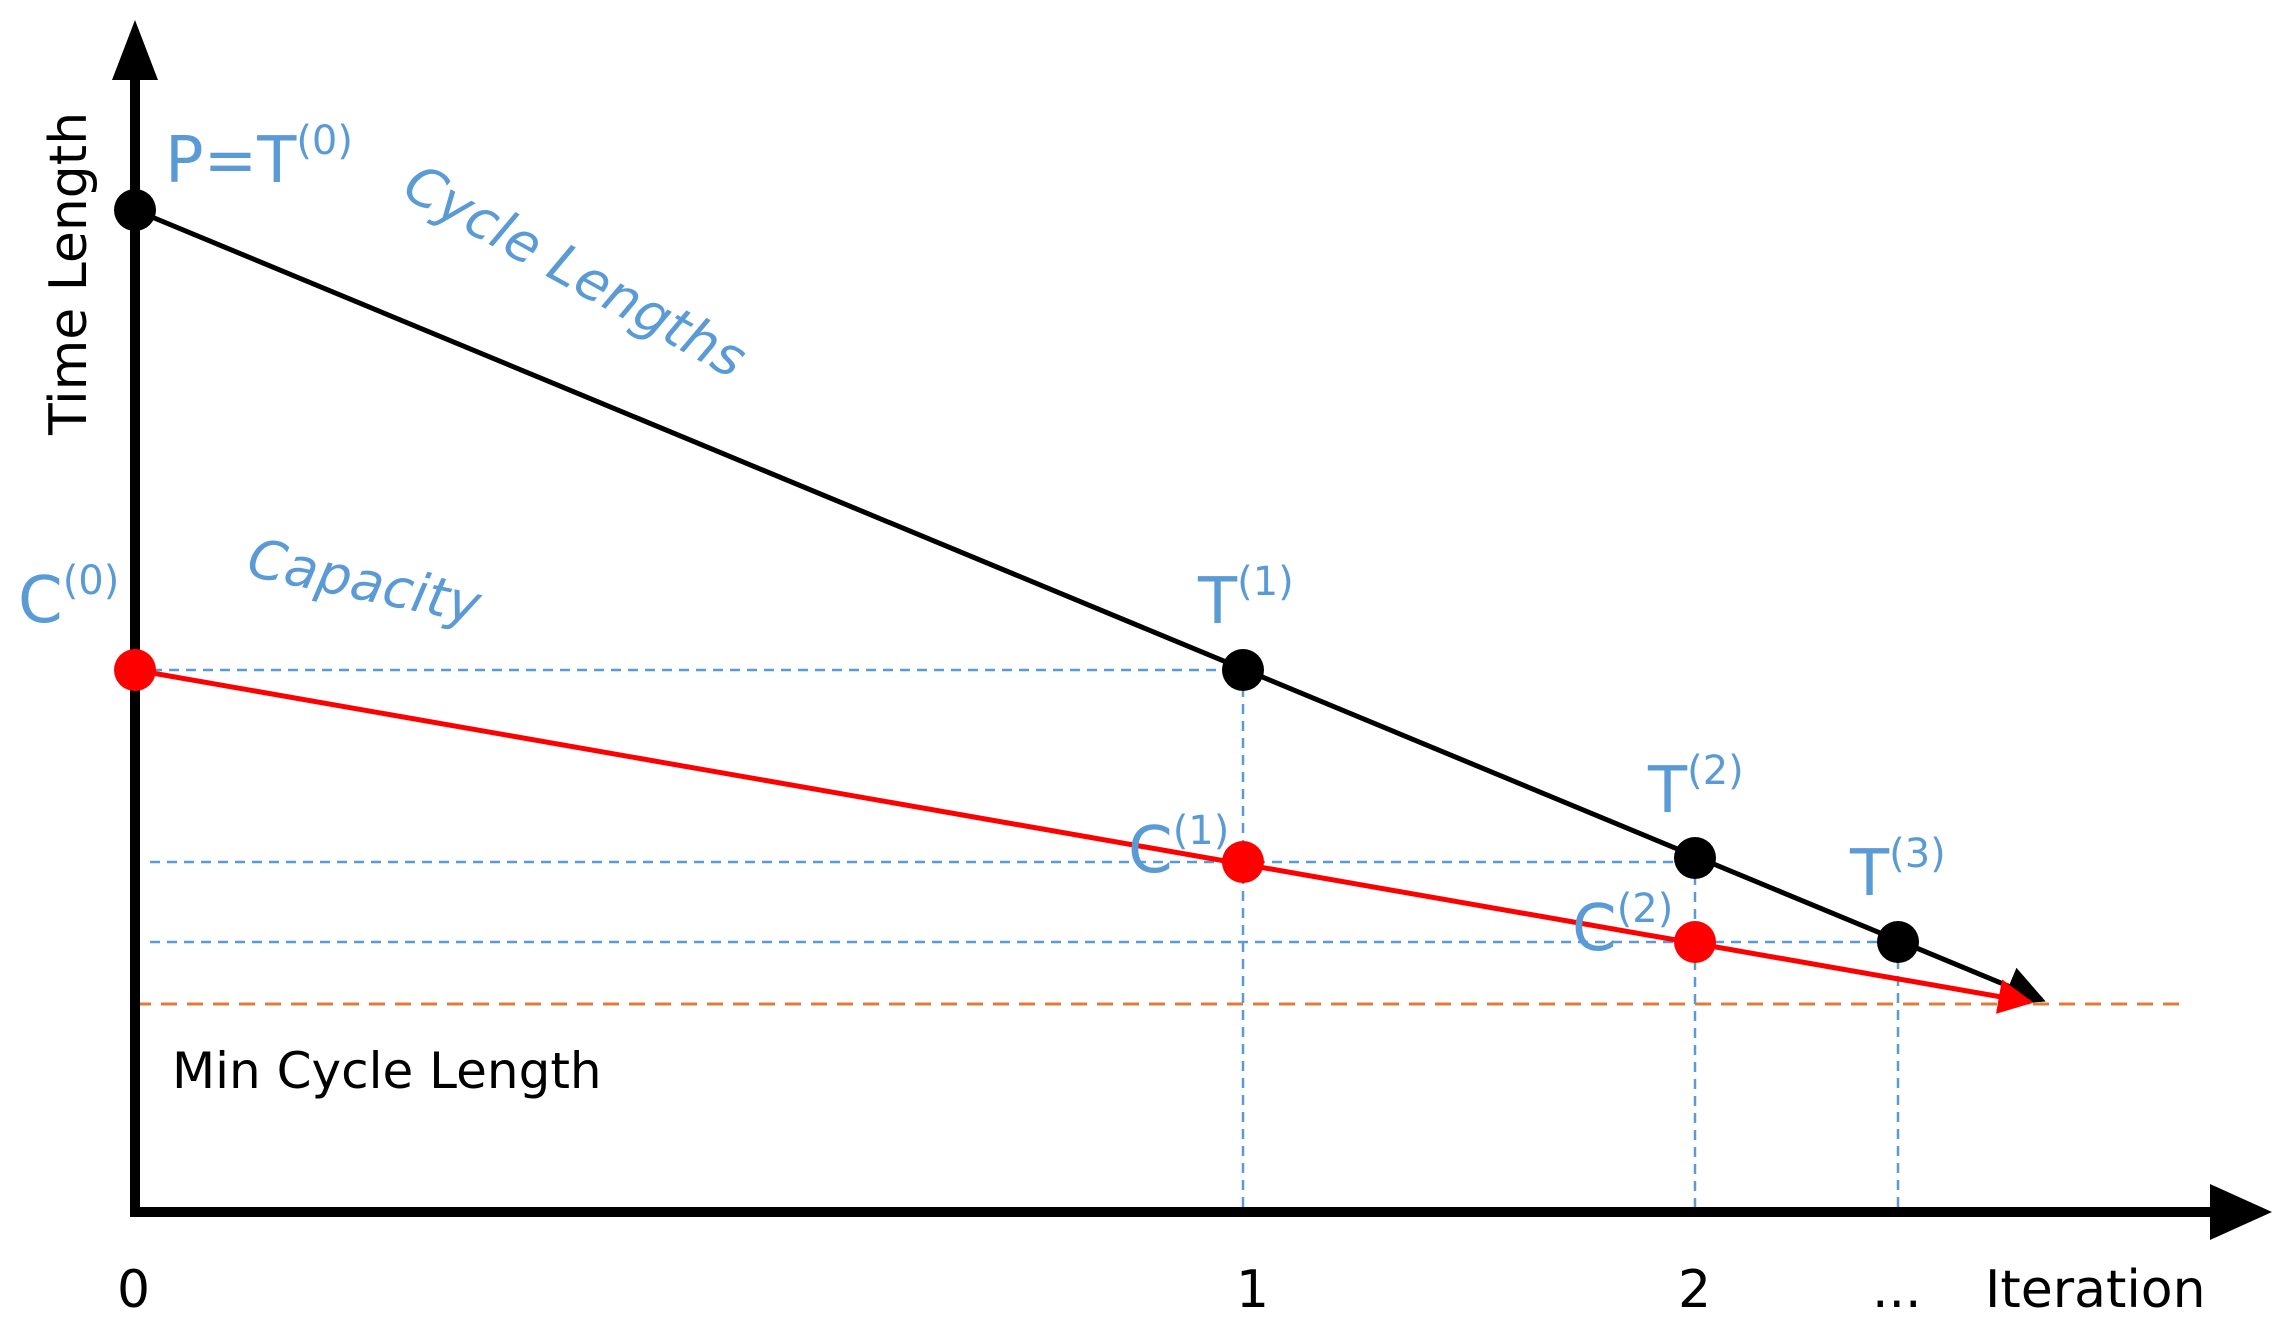  Describe the element at coordinates (1695, 788) in the screenshot. I see `label-t2: T(2)` at that location.